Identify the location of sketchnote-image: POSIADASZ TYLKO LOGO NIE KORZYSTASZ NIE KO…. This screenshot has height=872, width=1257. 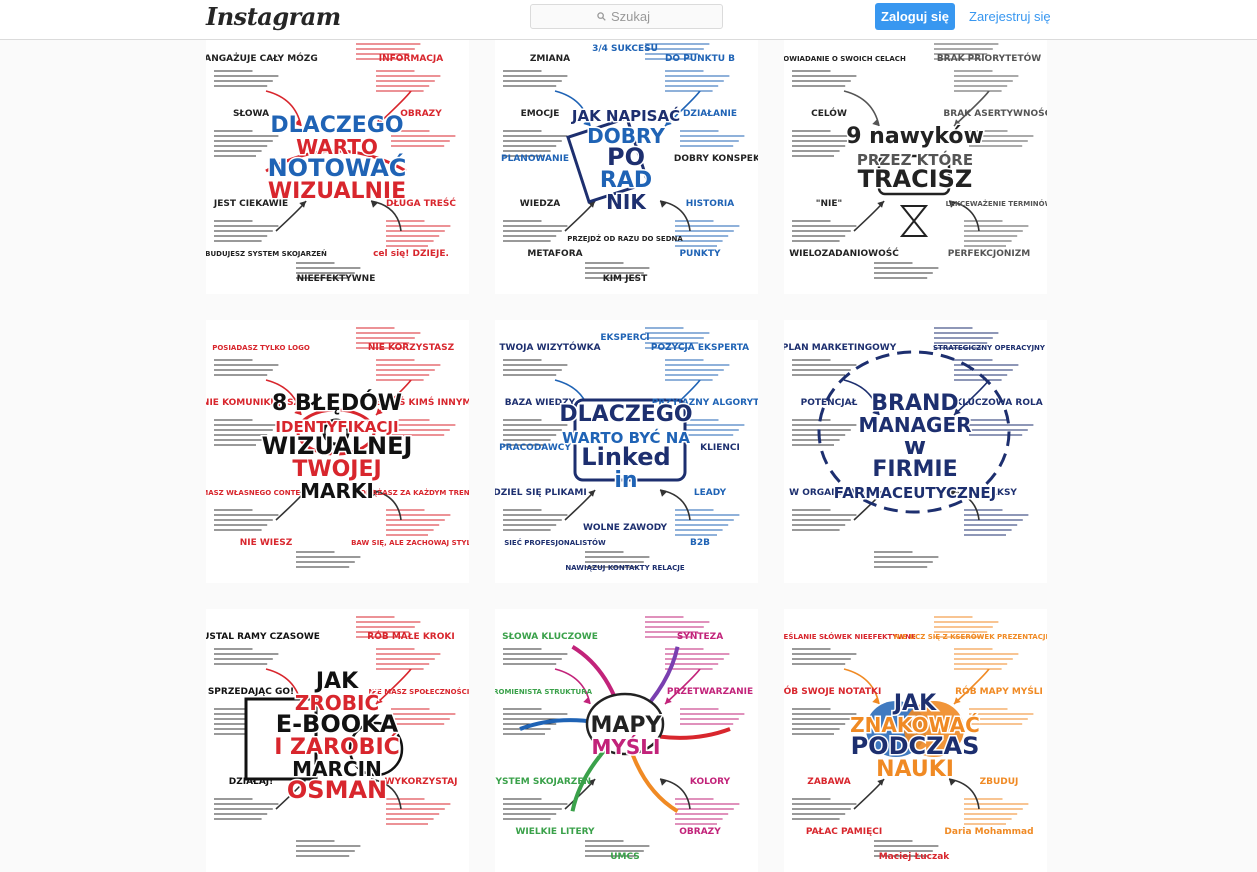
(337, 451).